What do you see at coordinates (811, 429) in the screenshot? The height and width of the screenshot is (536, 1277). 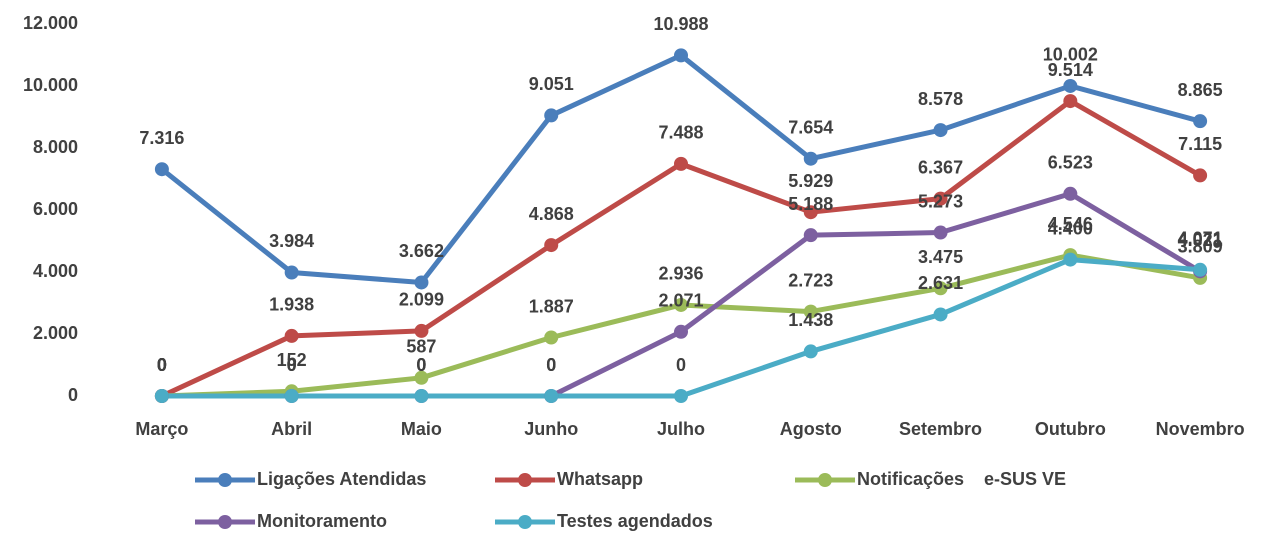 I see `x-tick-label: Agosto` at bounding box center [811, 429].